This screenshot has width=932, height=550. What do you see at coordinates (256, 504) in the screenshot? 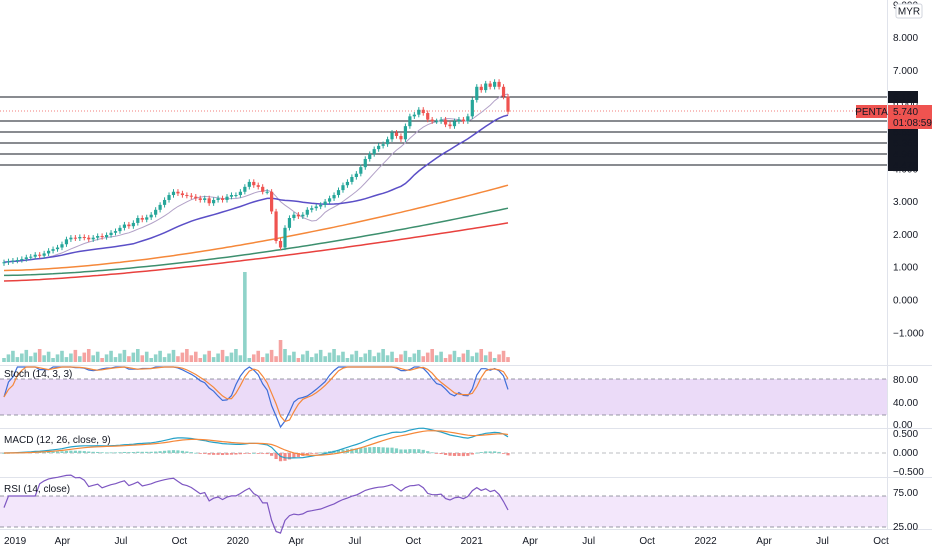
I see `rsi-line` at bounding box center [256, 504].